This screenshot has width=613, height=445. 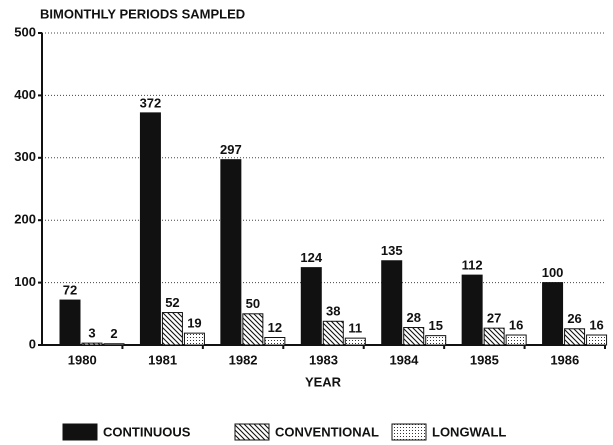 I want to click on y-tick-label: 0, so click(x=32, y=343).